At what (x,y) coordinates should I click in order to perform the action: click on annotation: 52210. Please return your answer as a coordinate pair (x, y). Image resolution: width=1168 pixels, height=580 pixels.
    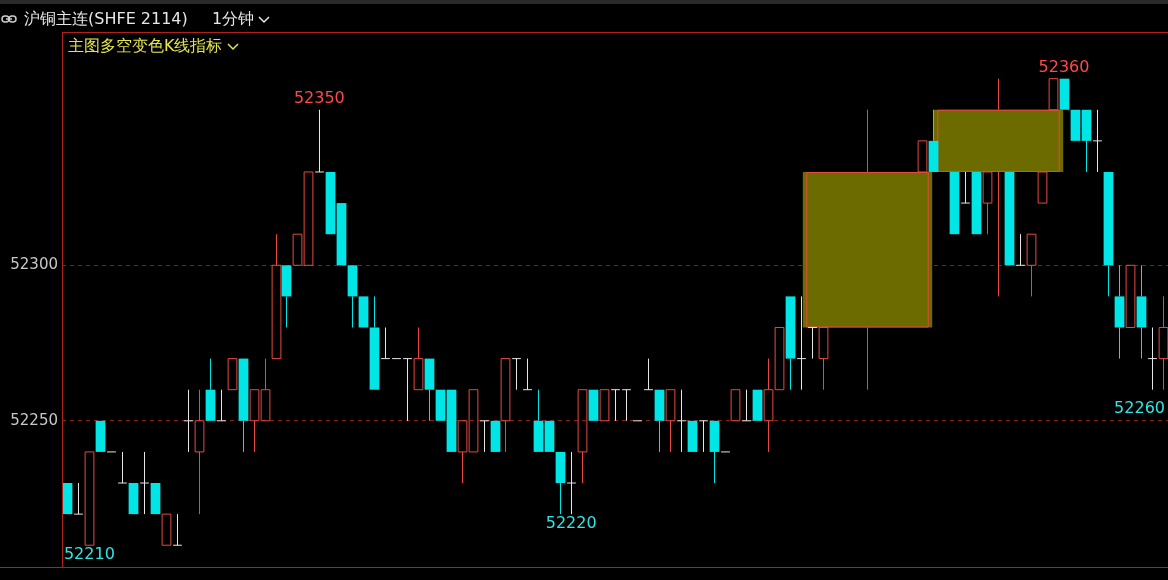
    Looking at the image, I should click on (89, 554).